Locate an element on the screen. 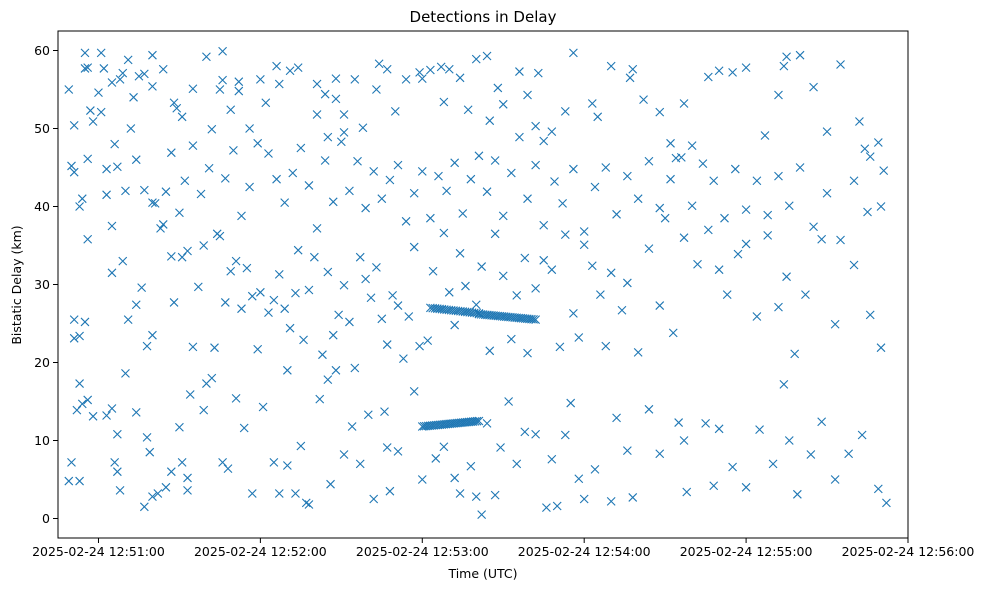  y-tick-label: 0 is located at coordinates (46, 518).